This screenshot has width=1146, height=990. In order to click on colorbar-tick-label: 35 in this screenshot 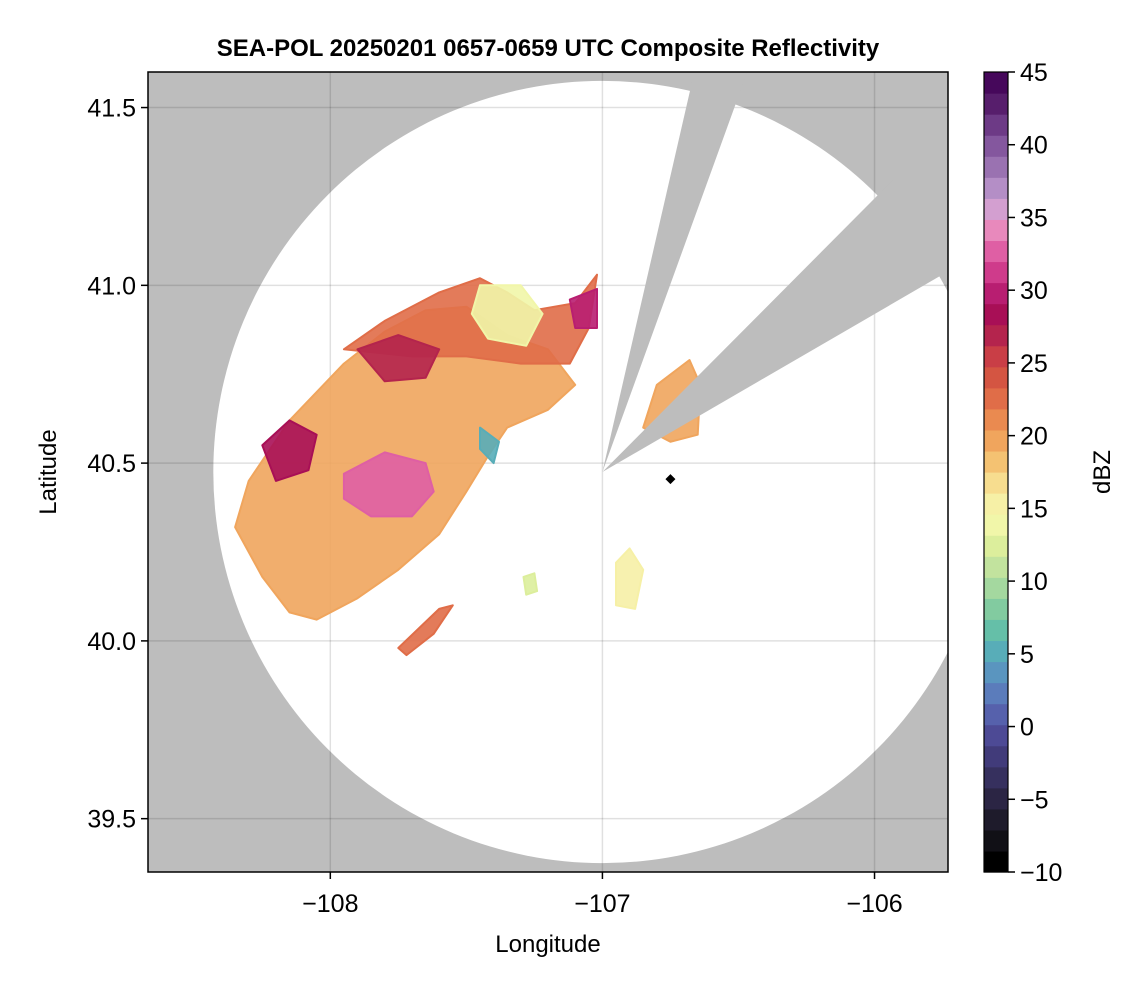, I will do `click(1034, 218)`.